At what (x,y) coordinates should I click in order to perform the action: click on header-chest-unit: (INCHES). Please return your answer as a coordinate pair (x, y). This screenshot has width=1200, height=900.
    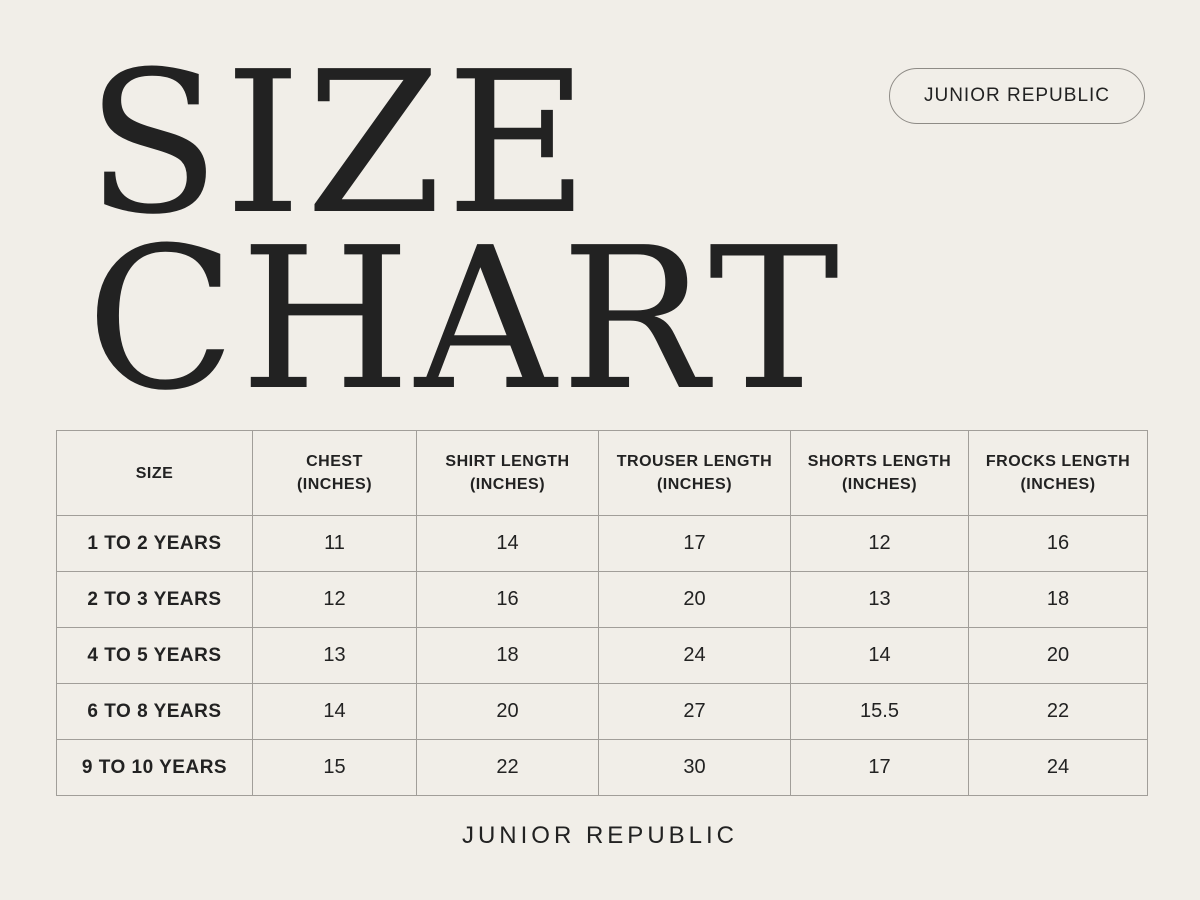
    Looking at the image, I should click on (334, 484).